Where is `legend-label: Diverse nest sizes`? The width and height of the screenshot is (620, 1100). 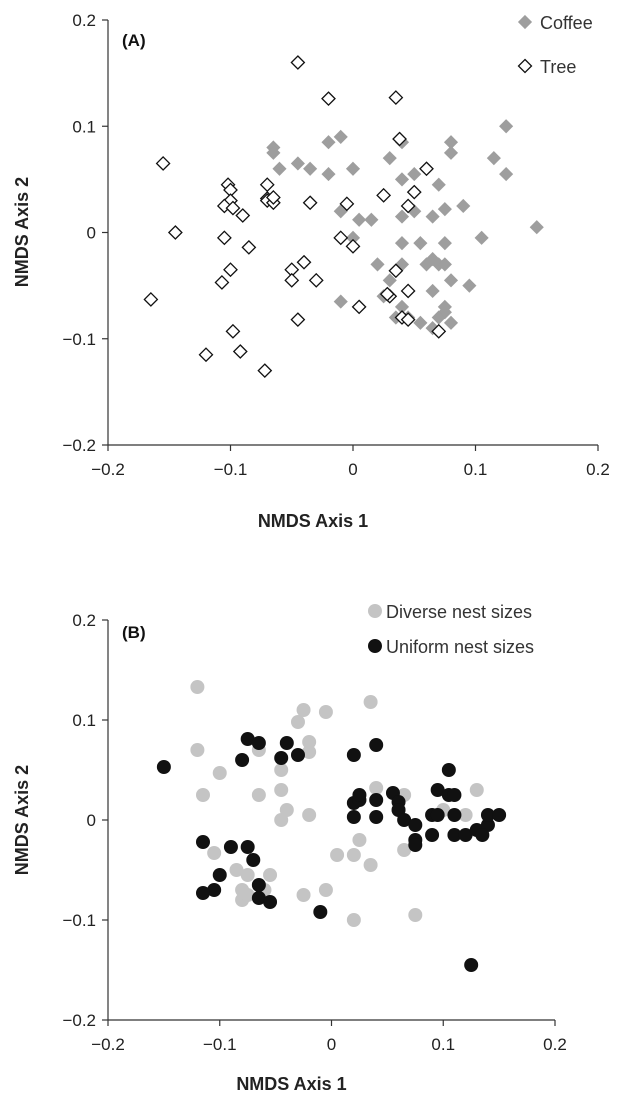
legend-label: Diverse nest sizes is located at coordinates (459, 612).